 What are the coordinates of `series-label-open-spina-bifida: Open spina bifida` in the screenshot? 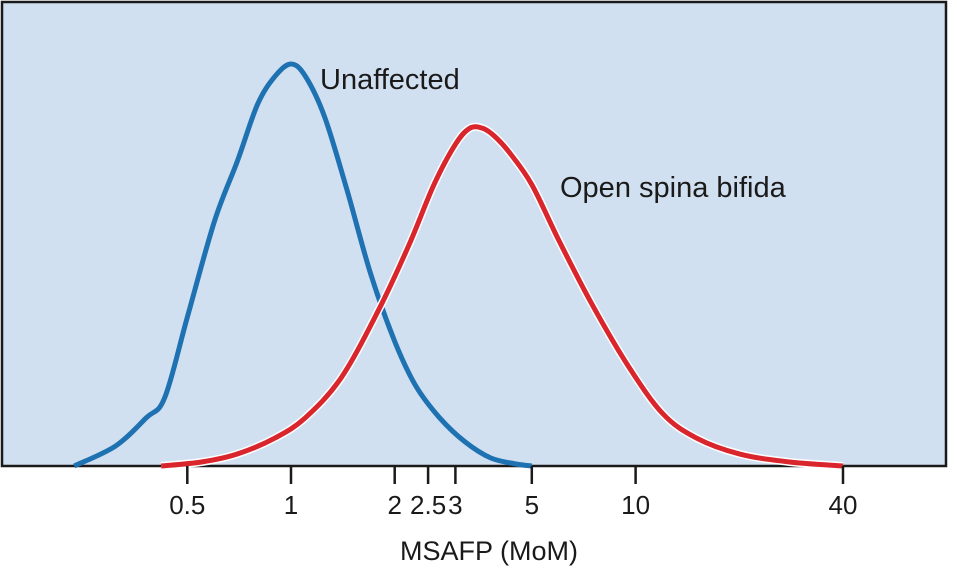 It's located at (673, 188).